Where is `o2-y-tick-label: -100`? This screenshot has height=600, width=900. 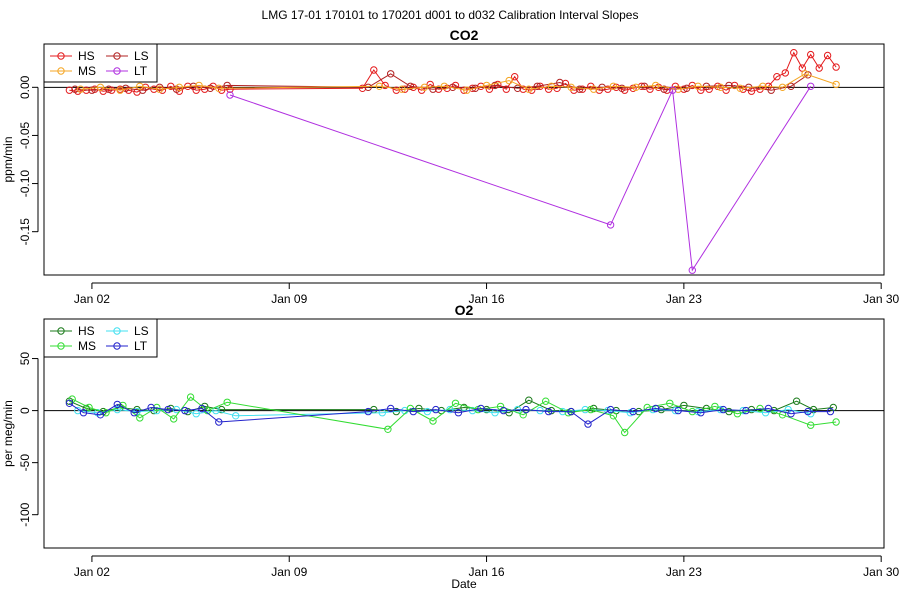 o2-y-tick-label: -100 is located at coordinates (25, 514).